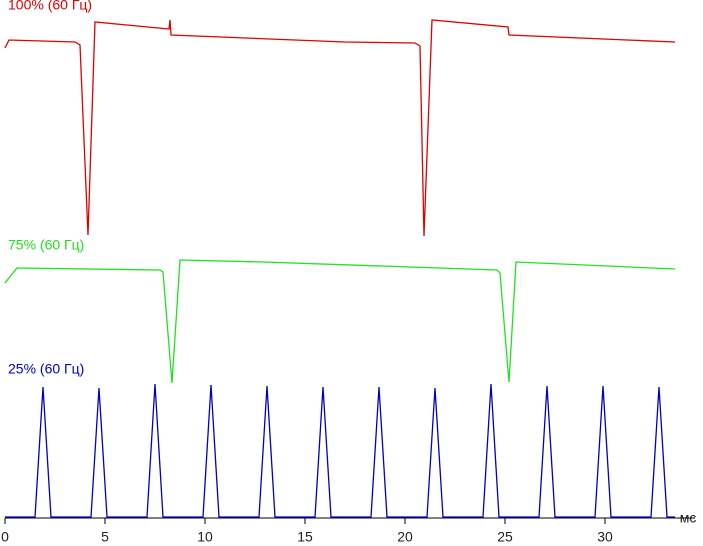 The width and height of the screenshot is (703, 546). Describe the element at coordinates (505, 537) in the screenshot. I see `x-tick-label: 25` at that location.